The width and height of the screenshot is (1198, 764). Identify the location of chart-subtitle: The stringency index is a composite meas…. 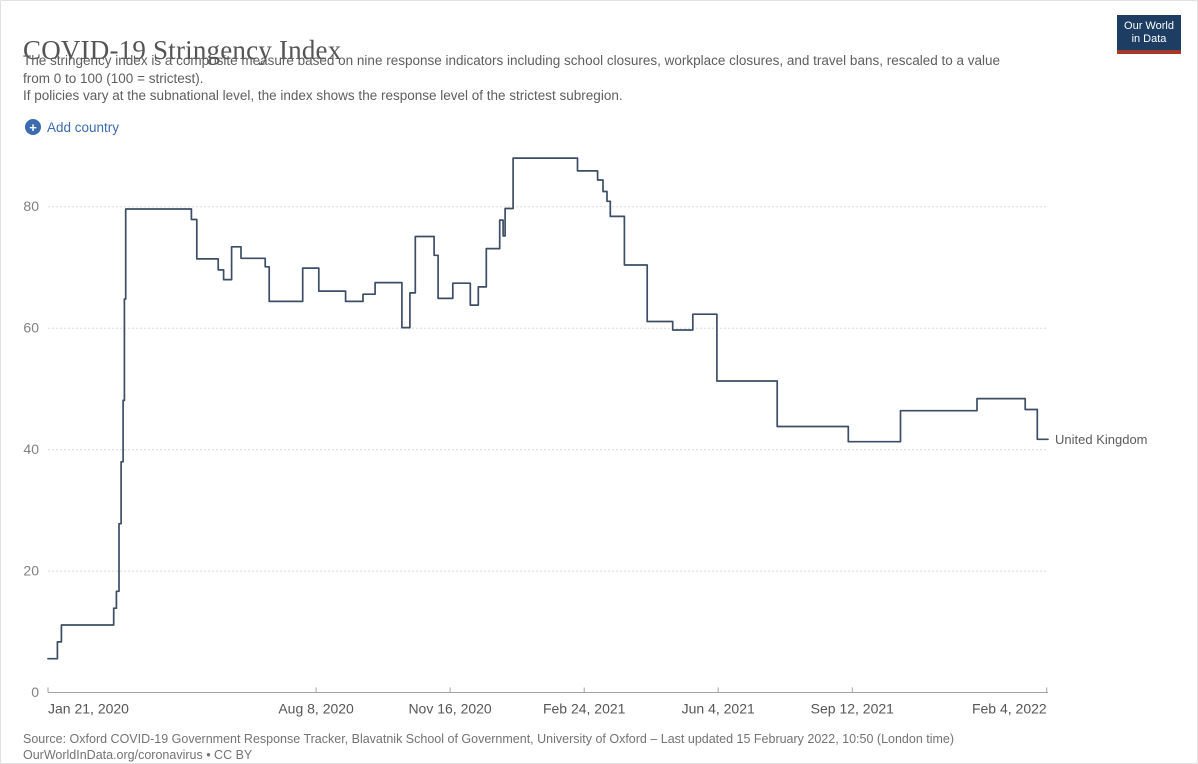
(538, 78).